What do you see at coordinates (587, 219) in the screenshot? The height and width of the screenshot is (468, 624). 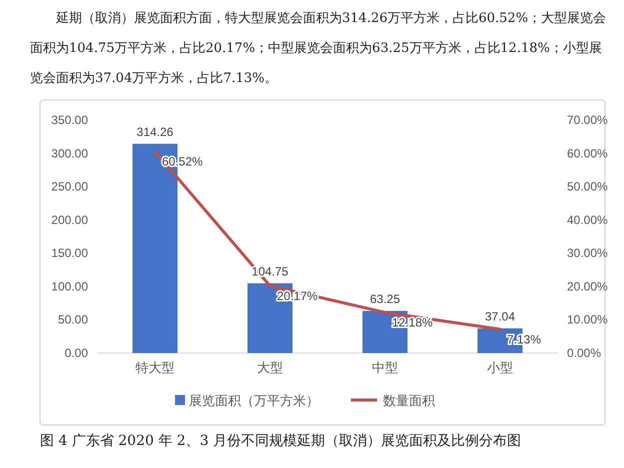 I see `y2-tick-label: 40.00%` at bounding box center [587, 219].